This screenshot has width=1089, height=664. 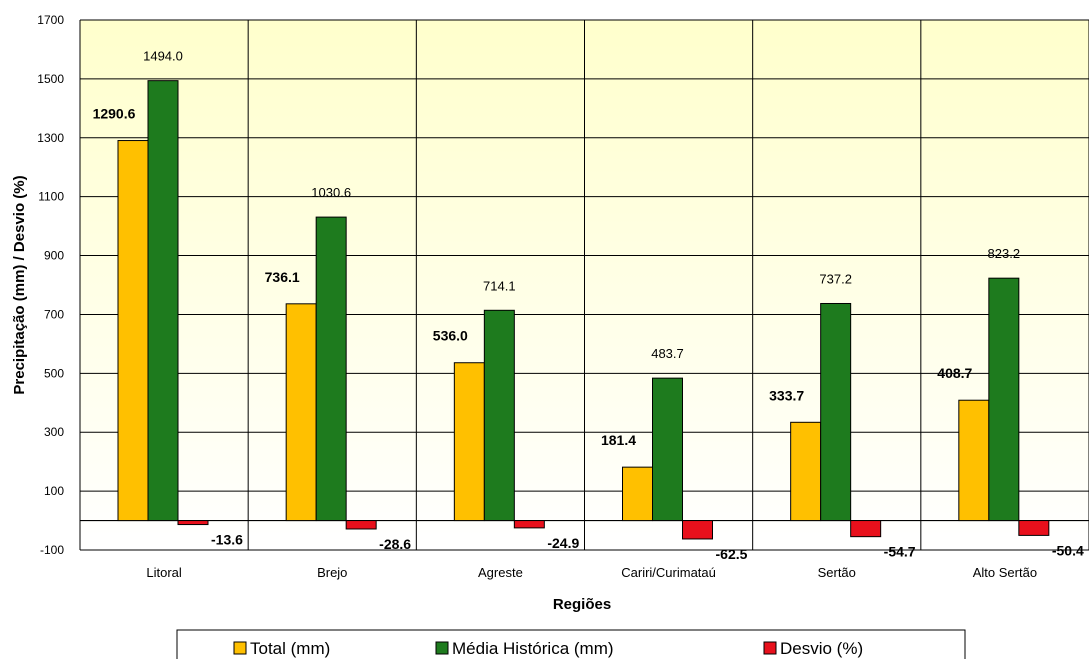 What do you see at coordinates (1005, 572) in the screenshot?
I see `x-category-label: Alto Sertão` at bounding box center [1005, 572].